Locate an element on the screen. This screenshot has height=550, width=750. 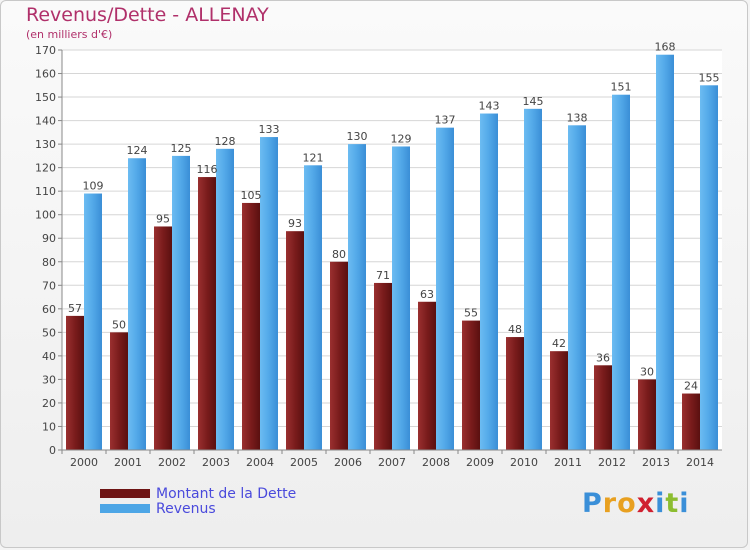
y-tick-label: 90 is located at coordinates (49, 238).